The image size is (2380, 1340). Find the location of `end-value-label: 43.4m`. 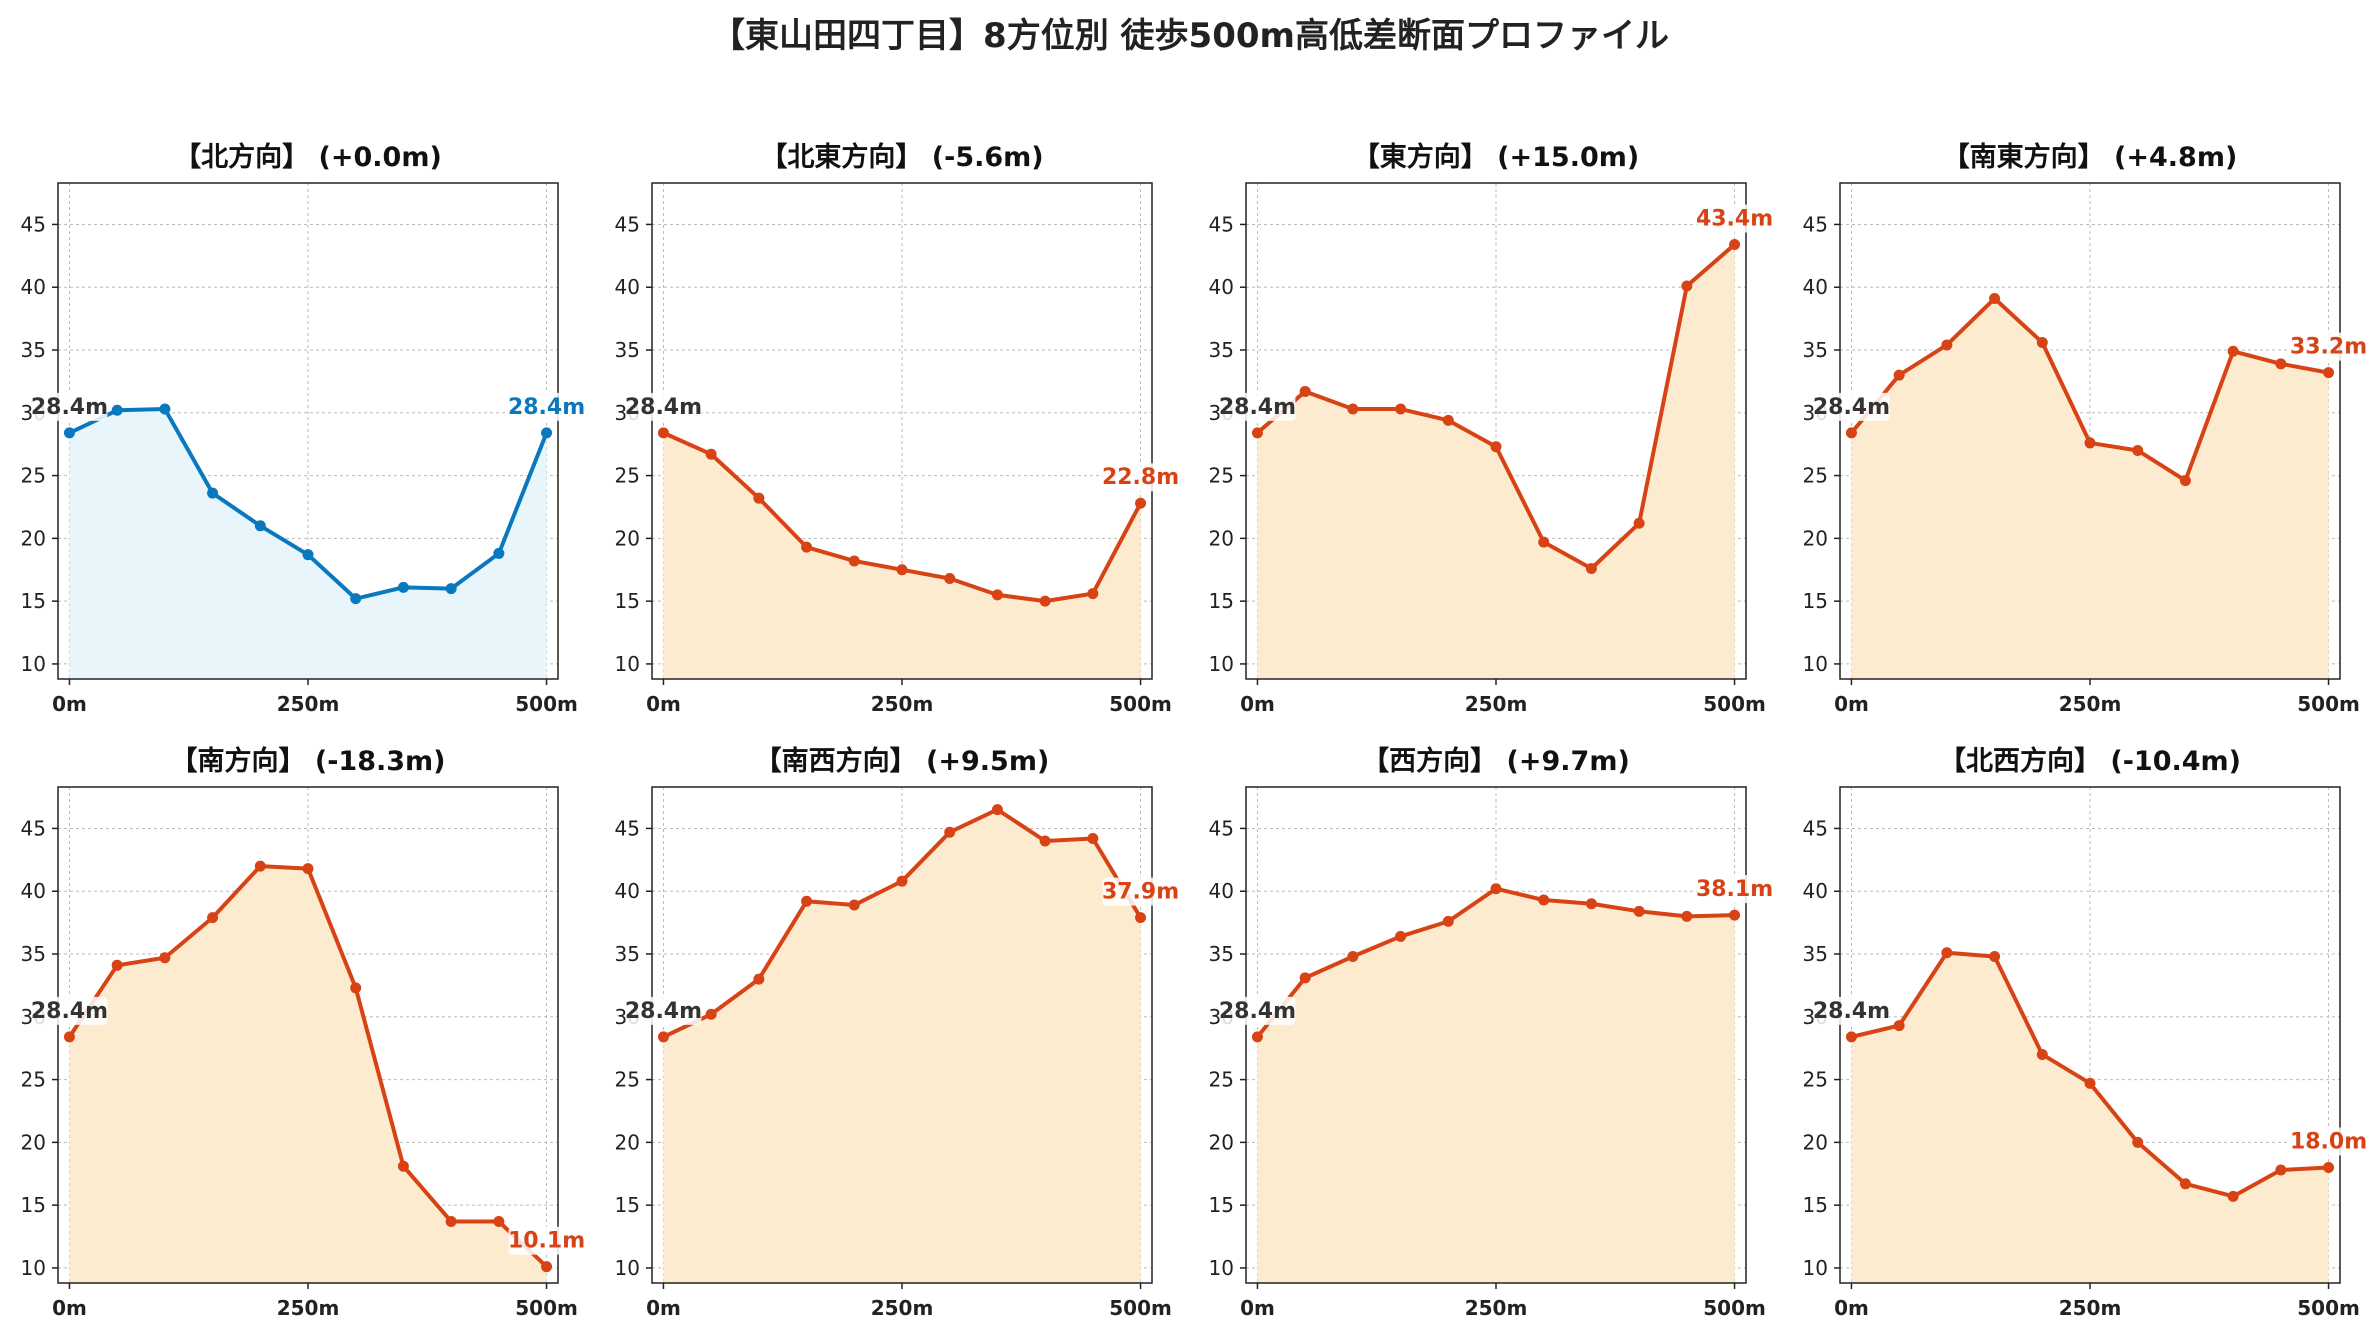

end-value-label: 43.4m is located at coordinates (1734, 219).